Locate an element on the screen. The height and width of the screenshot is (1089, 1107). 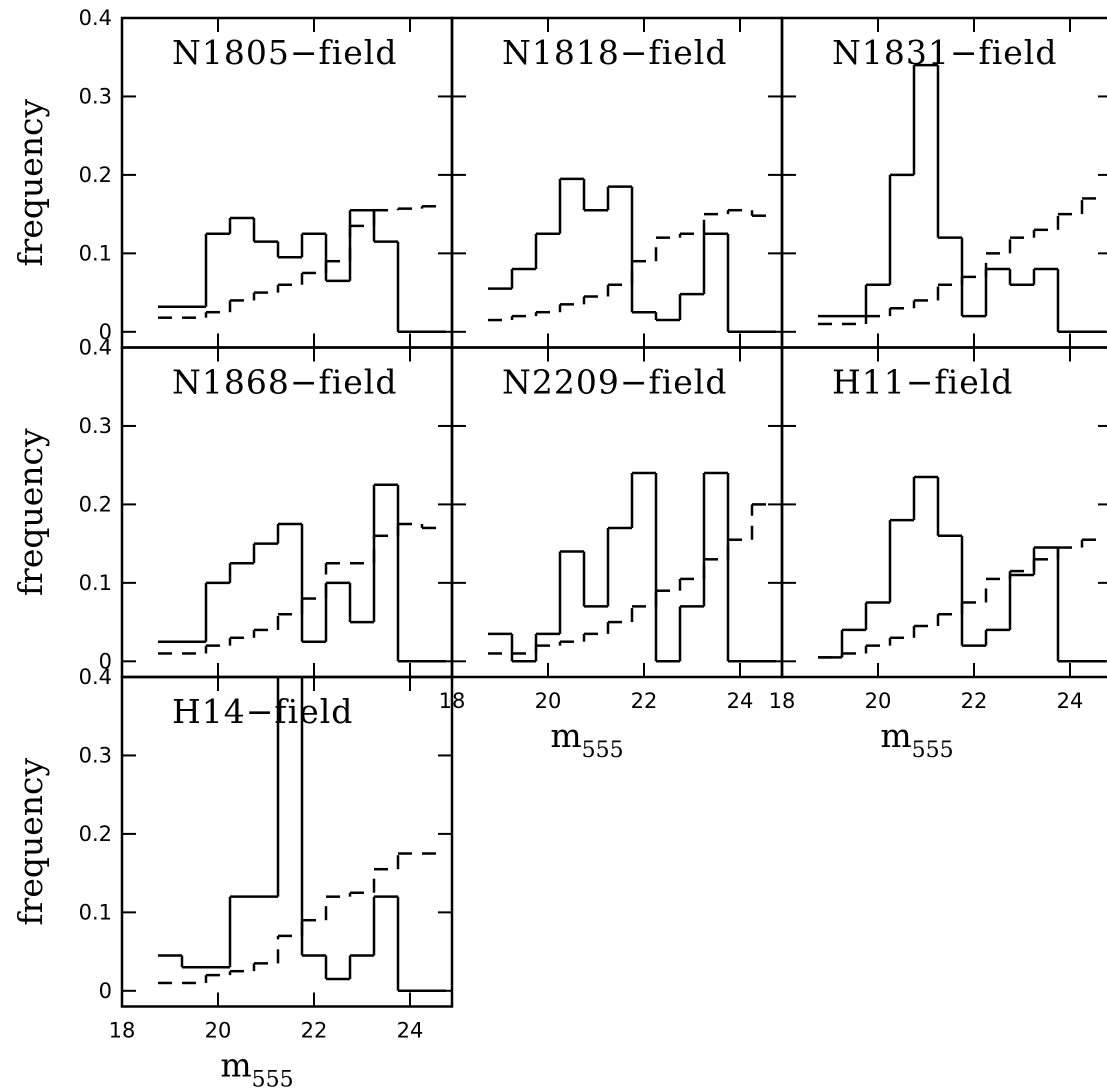
panel-title: N1868−field is located at coordinates (284, 382).